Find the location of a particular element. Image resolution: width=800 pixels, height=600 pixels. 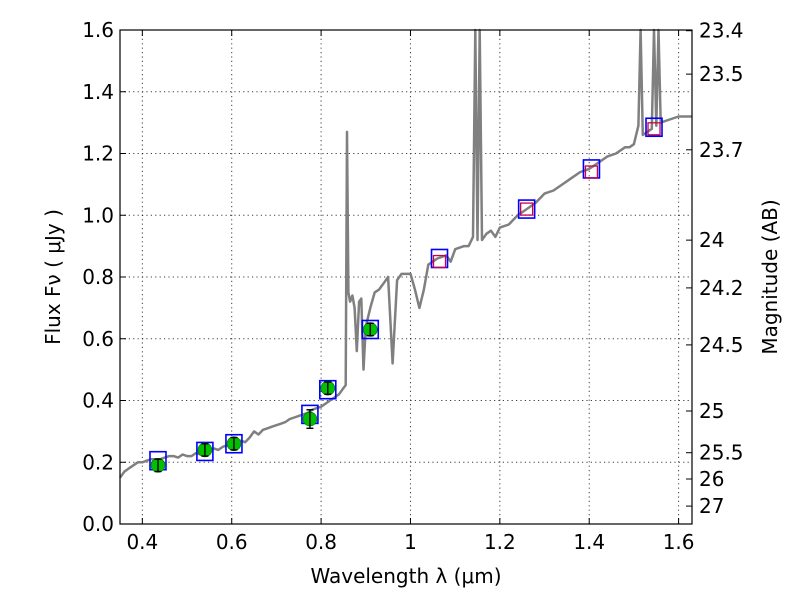

right-tick-label: 23.7 is located at coordinates (721, 150).